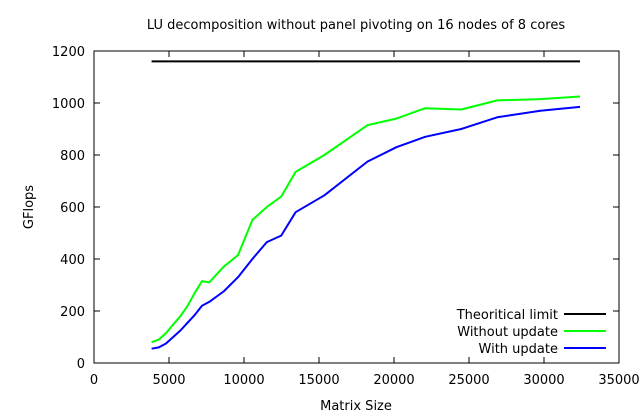  I want to click on y-tick-label: 800, so click(72, 156).